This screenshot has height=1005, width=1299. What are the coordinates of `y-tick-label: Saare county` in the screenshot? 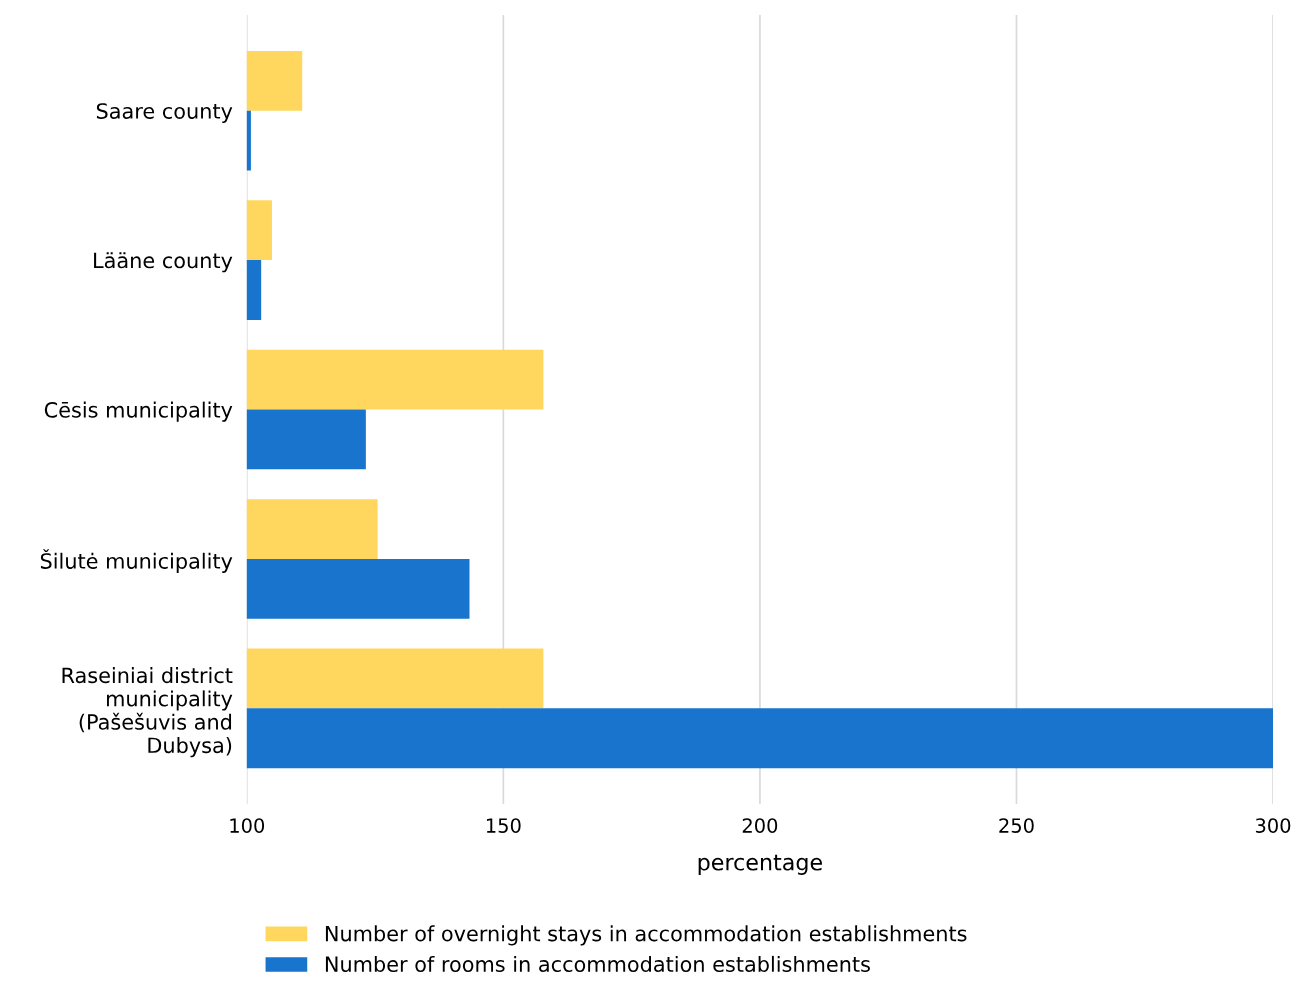 It's located at (164, 113).